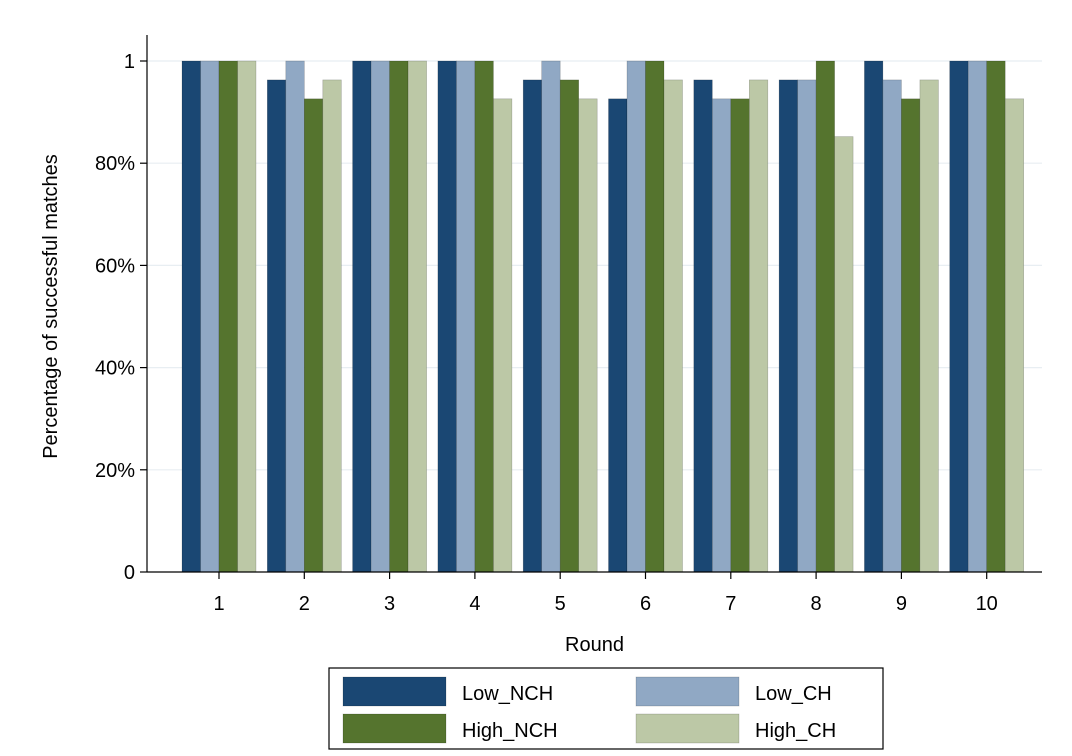  I want to click on x-tick-label: 2, so click(304, 604).